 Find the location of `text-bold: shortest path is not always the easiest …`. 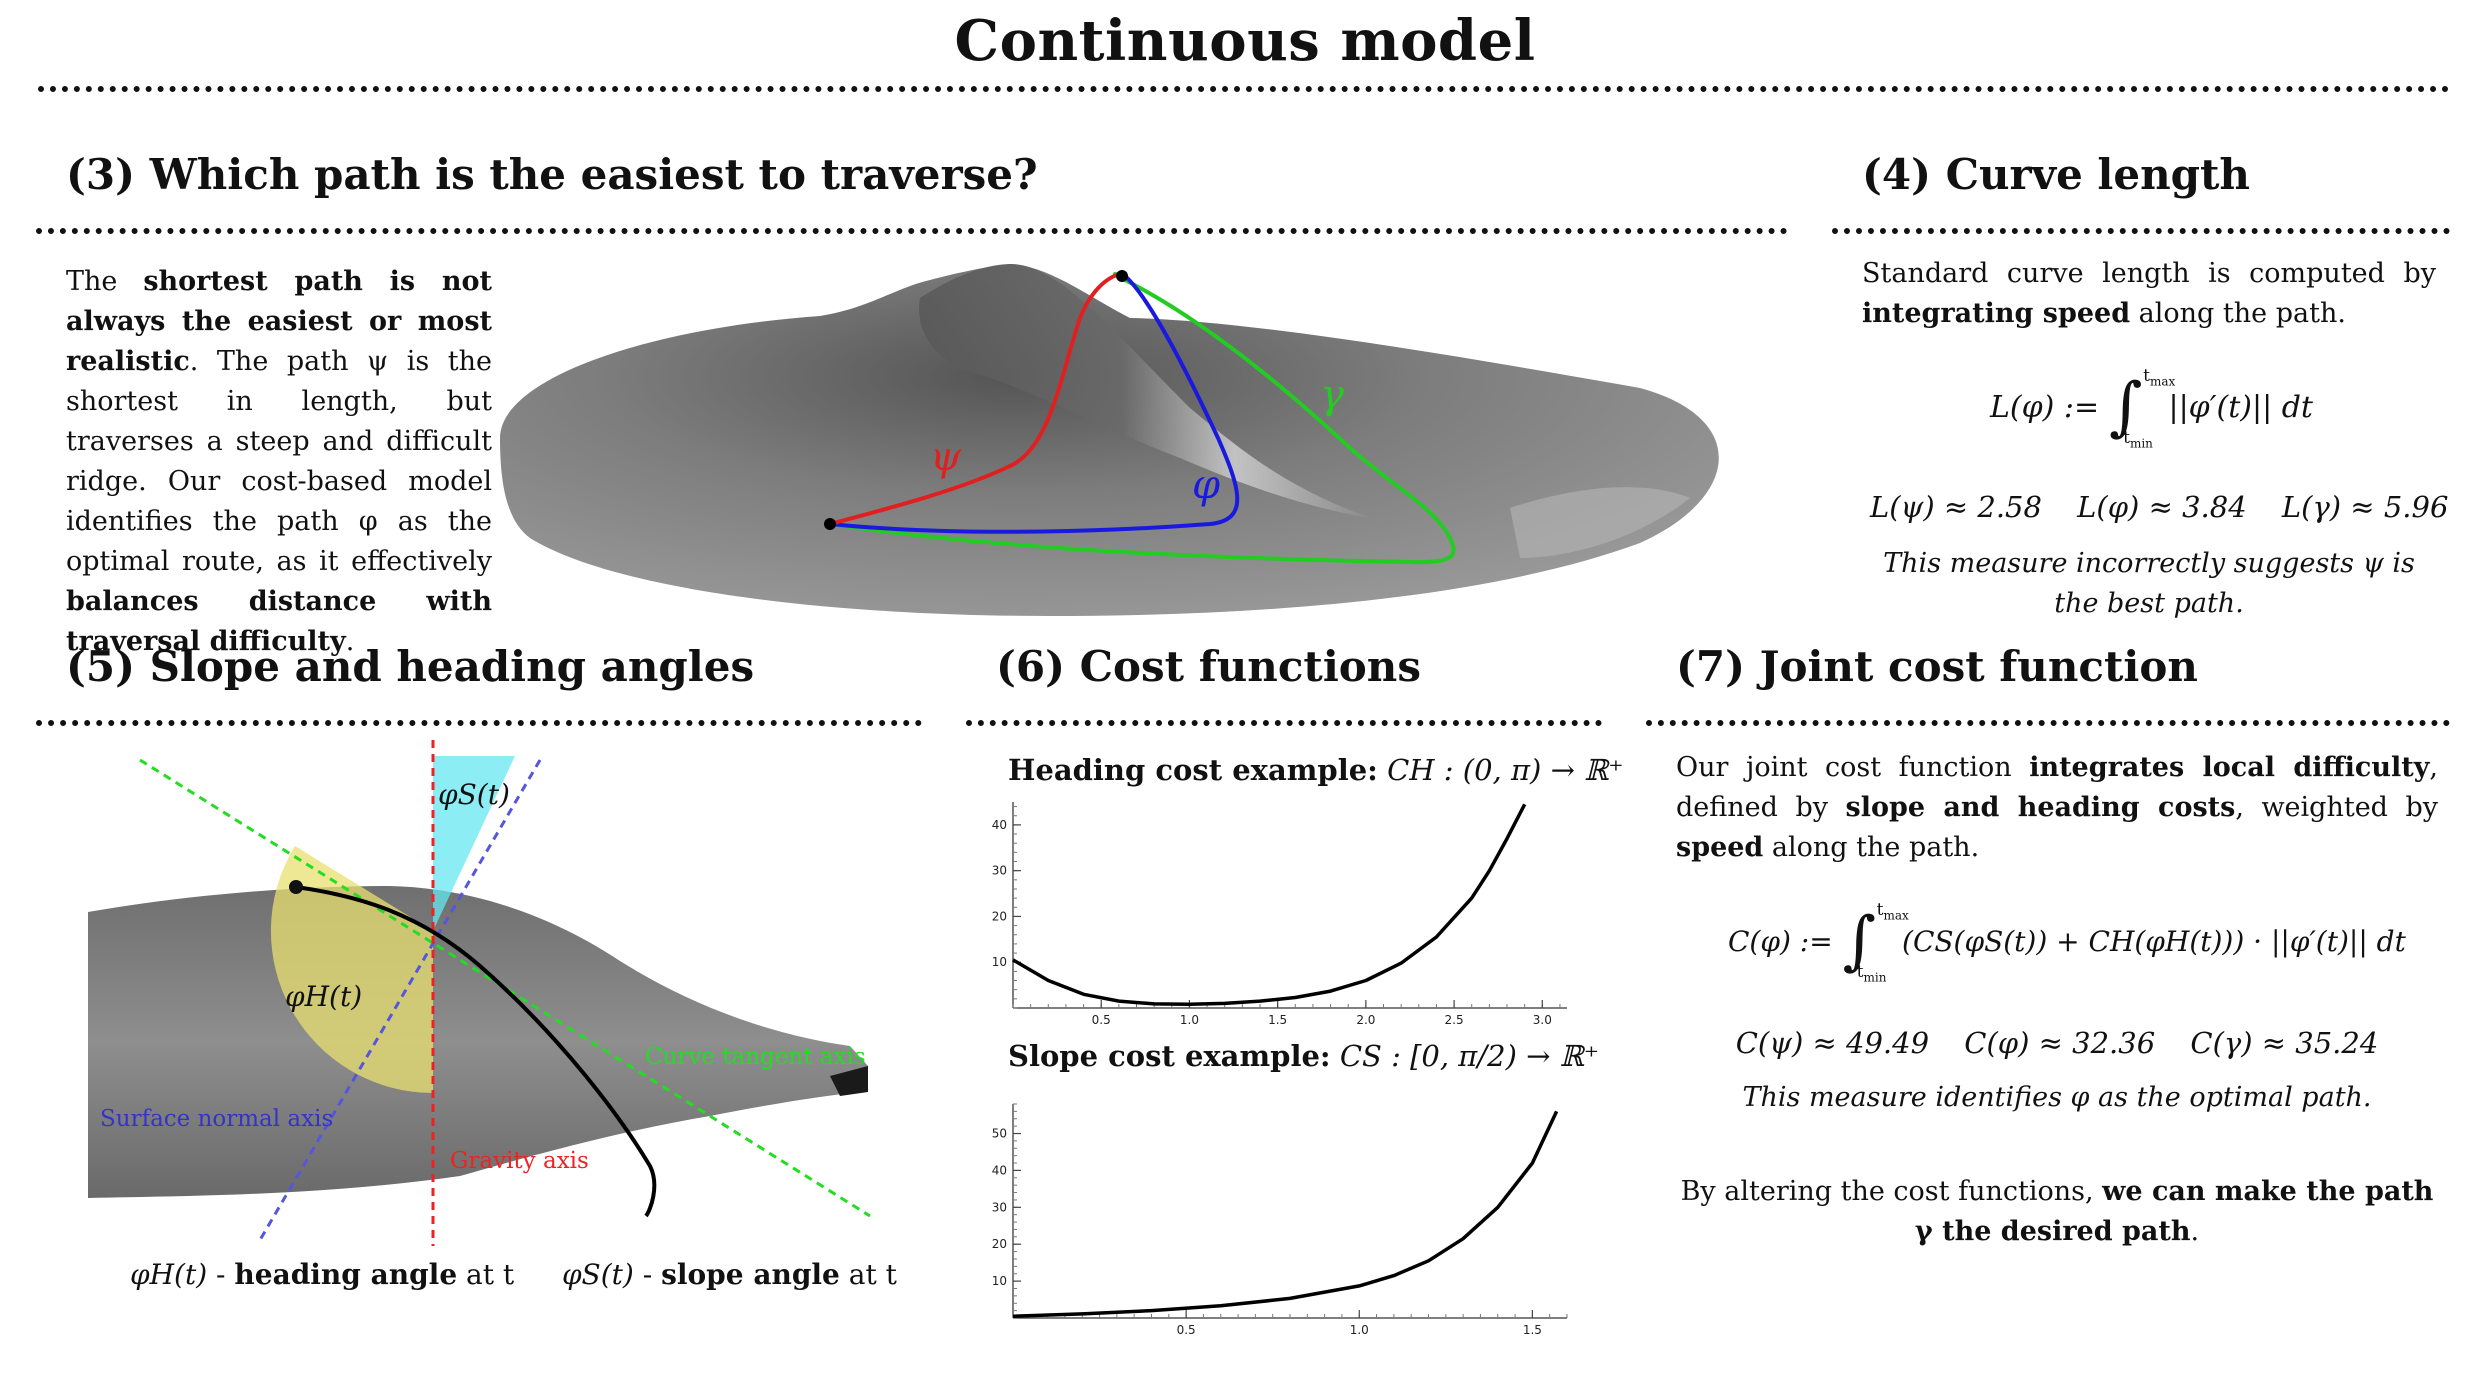

text-bold: shortest path is not always the easiest … is located at coordinates (279, 321).